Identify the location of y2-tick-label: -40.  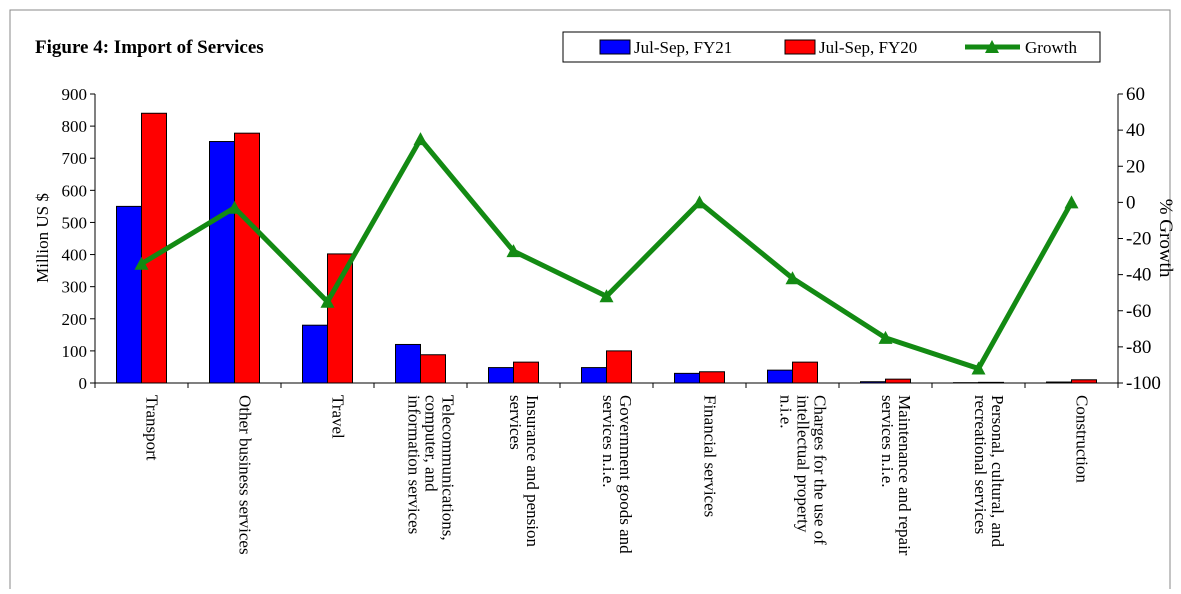
(1138, 275).